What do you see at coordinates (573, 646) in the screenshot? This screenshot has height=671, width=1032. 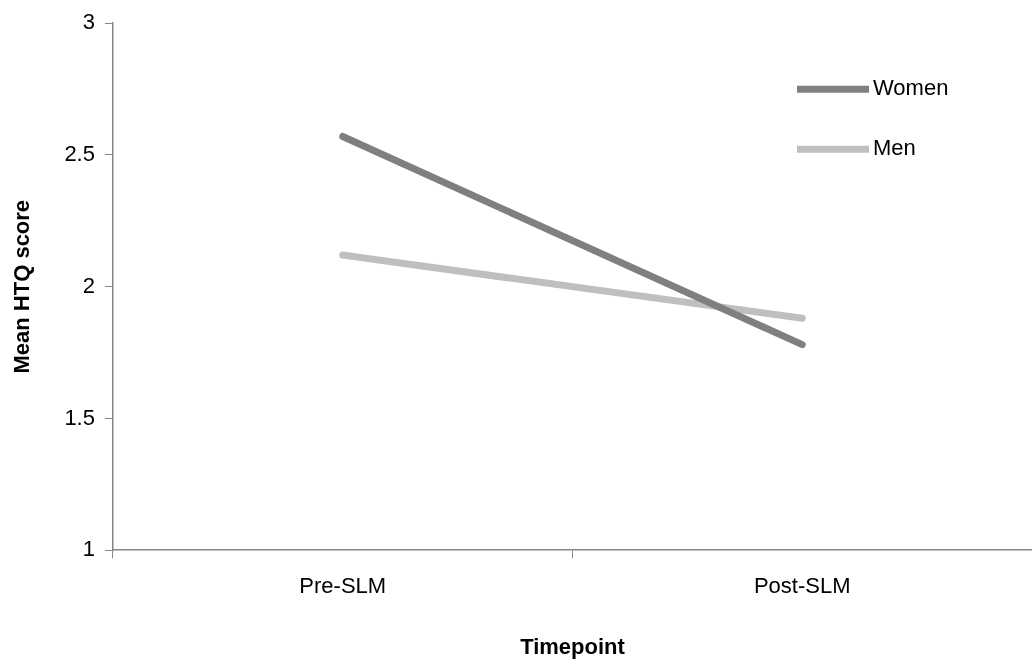 I see `x-axis-title: Timepoint` at bounding box center [573, 646].